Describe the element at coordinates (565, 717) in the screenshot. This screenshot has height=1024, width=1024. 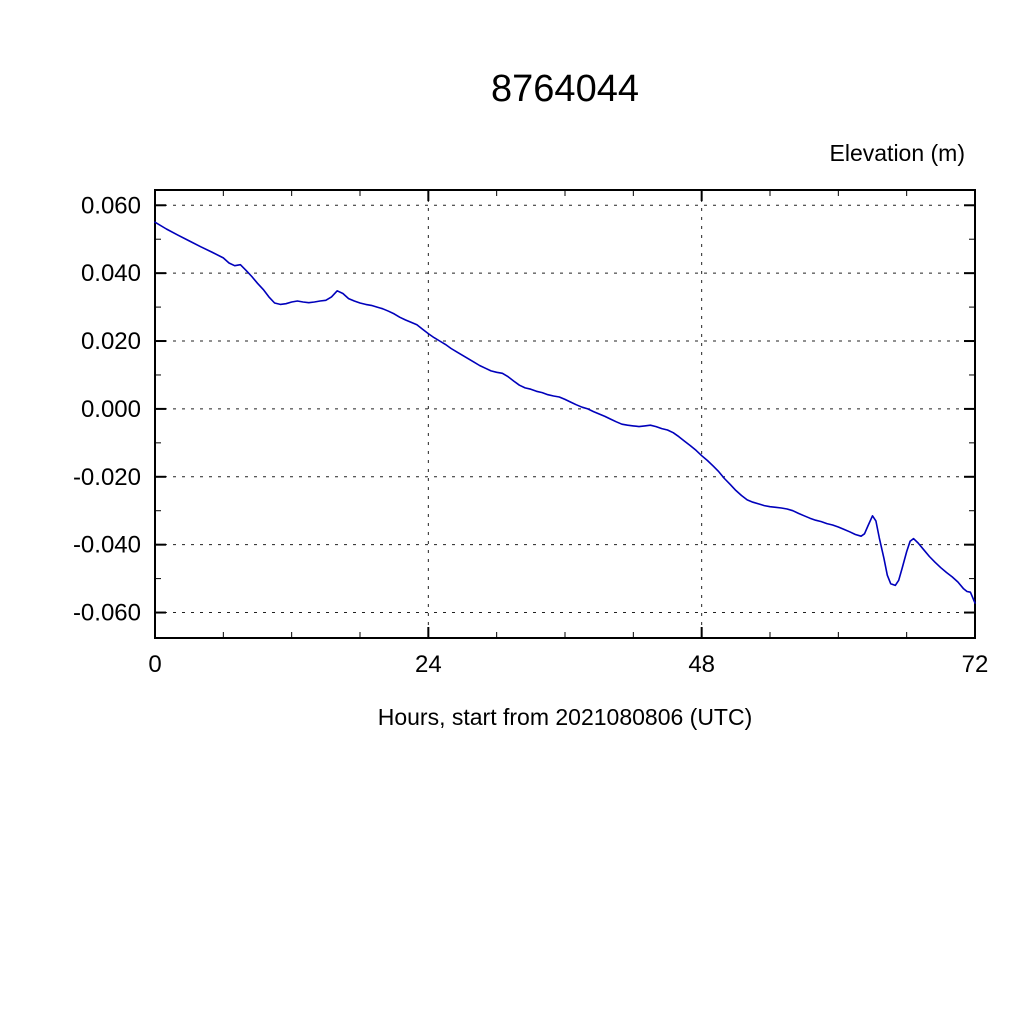
I see `x-axis-label: Hours, start from 2021080806 (UTC)` at that location.